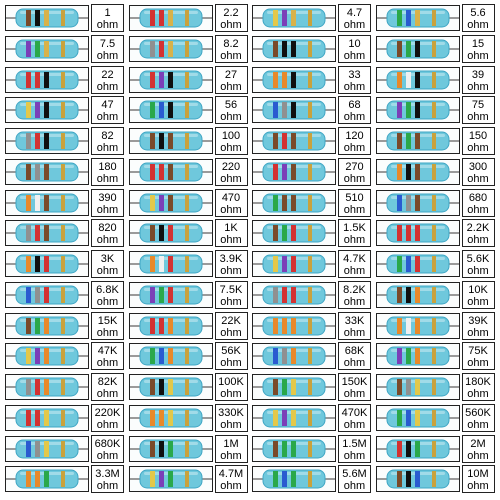 Image resolution: width=500 pixels, height=500 pixels. I want to click on resistance-label: 180 ohm, so click(107, 171).